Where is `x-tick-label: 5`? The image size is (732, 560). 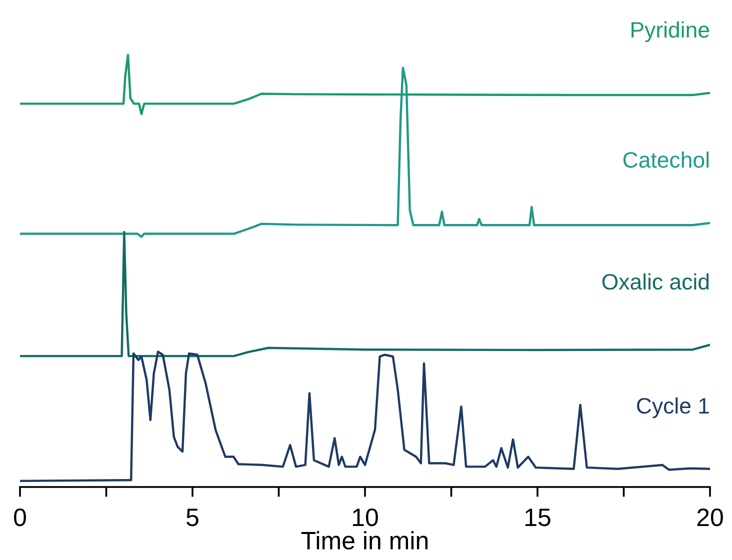 x-tick-label: 5 is located at coordinates (192, 517).